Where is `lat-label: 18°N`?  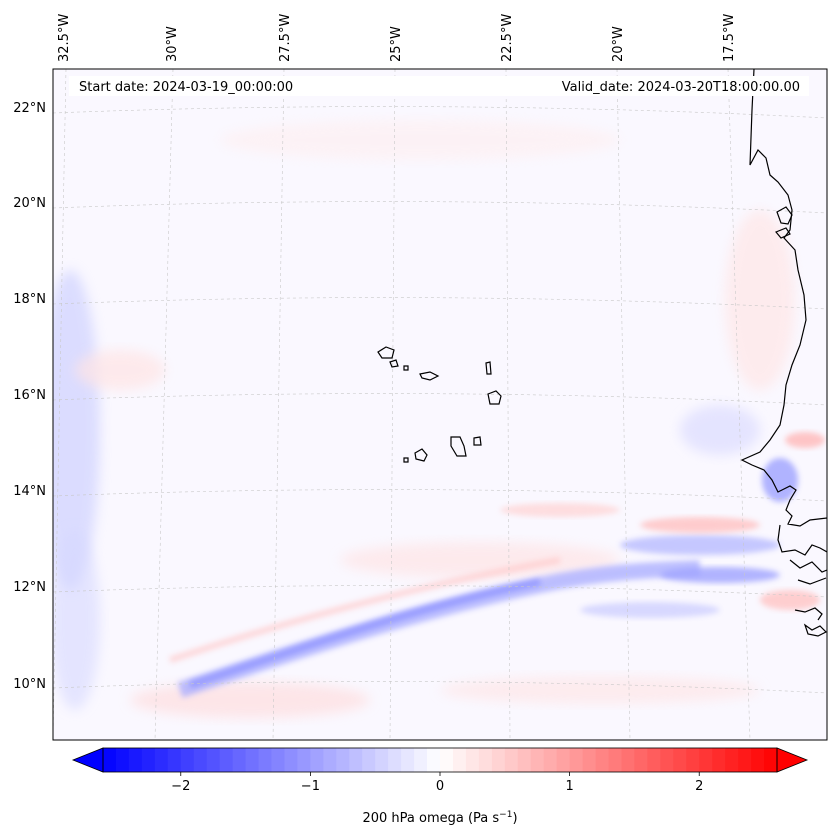 lat-label: 18°N is located at coordinates (29, 299).